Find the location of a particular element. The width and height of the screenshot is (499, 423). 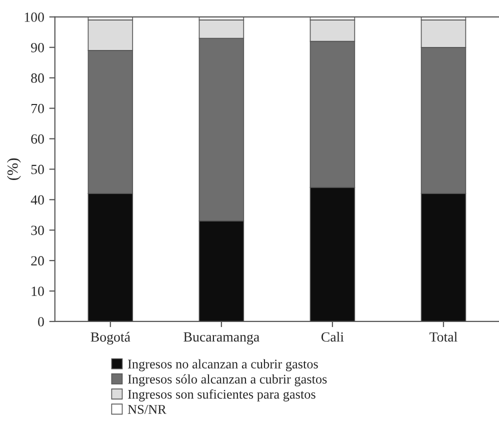

y-tick-label: 60 is located at coordinates (37, 139).